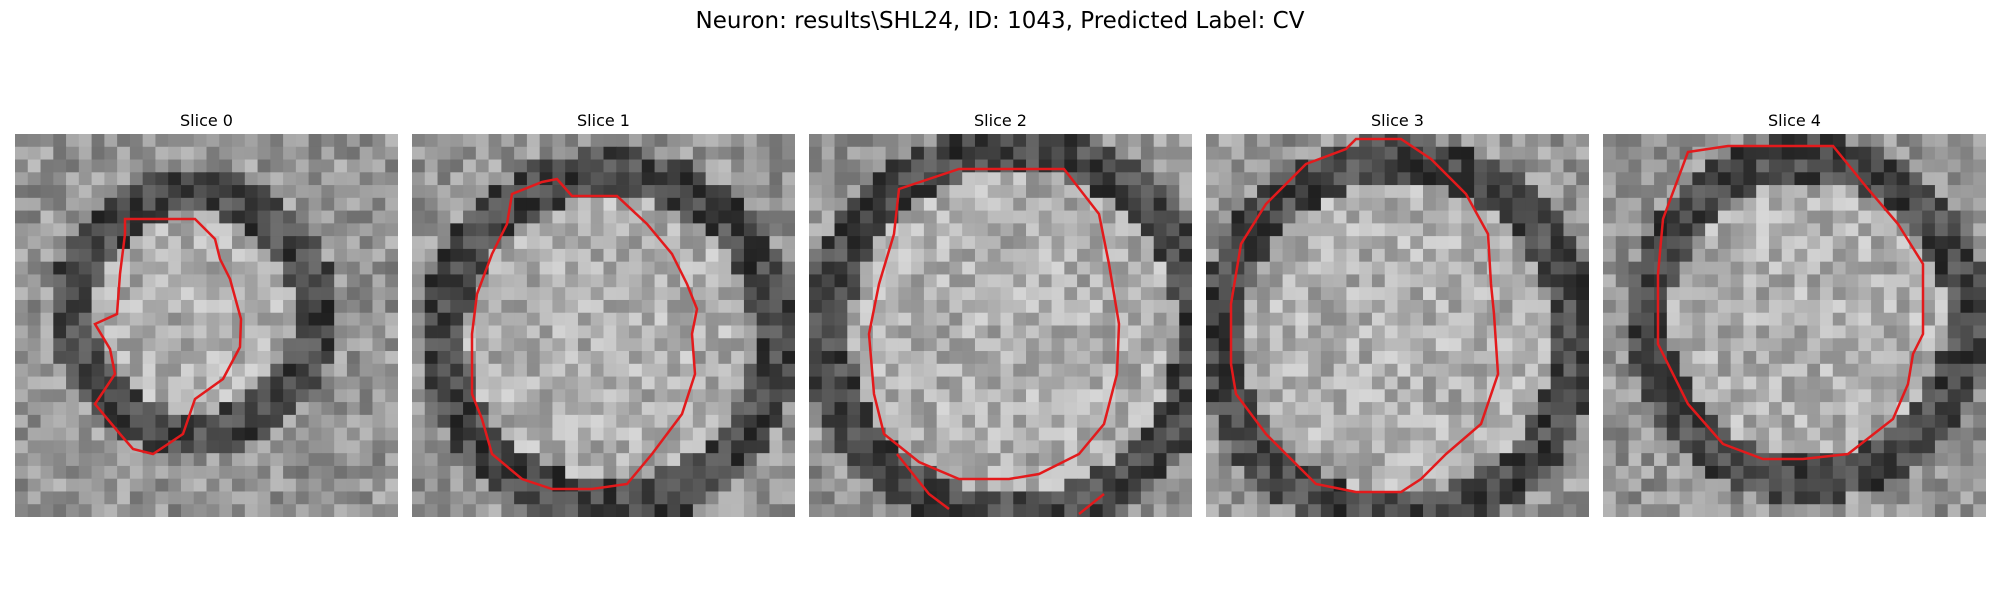 The image size is (2000, 600). Describe the element at coordinates (1397, 120) in the screenshot. I see `slice-title: Slice 3` at that location.